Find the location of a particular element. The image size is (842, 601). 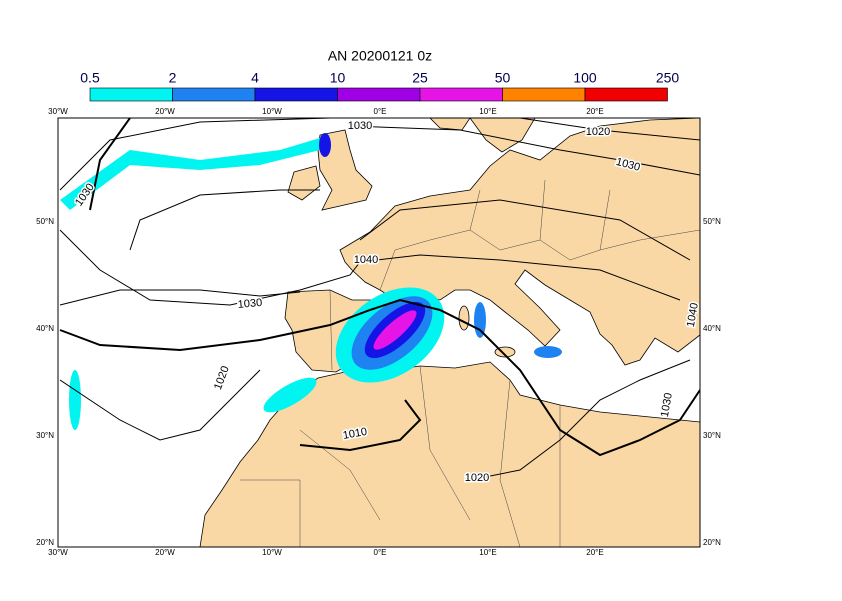

colorbar-label: 100 is located at coordinates (585, 78).